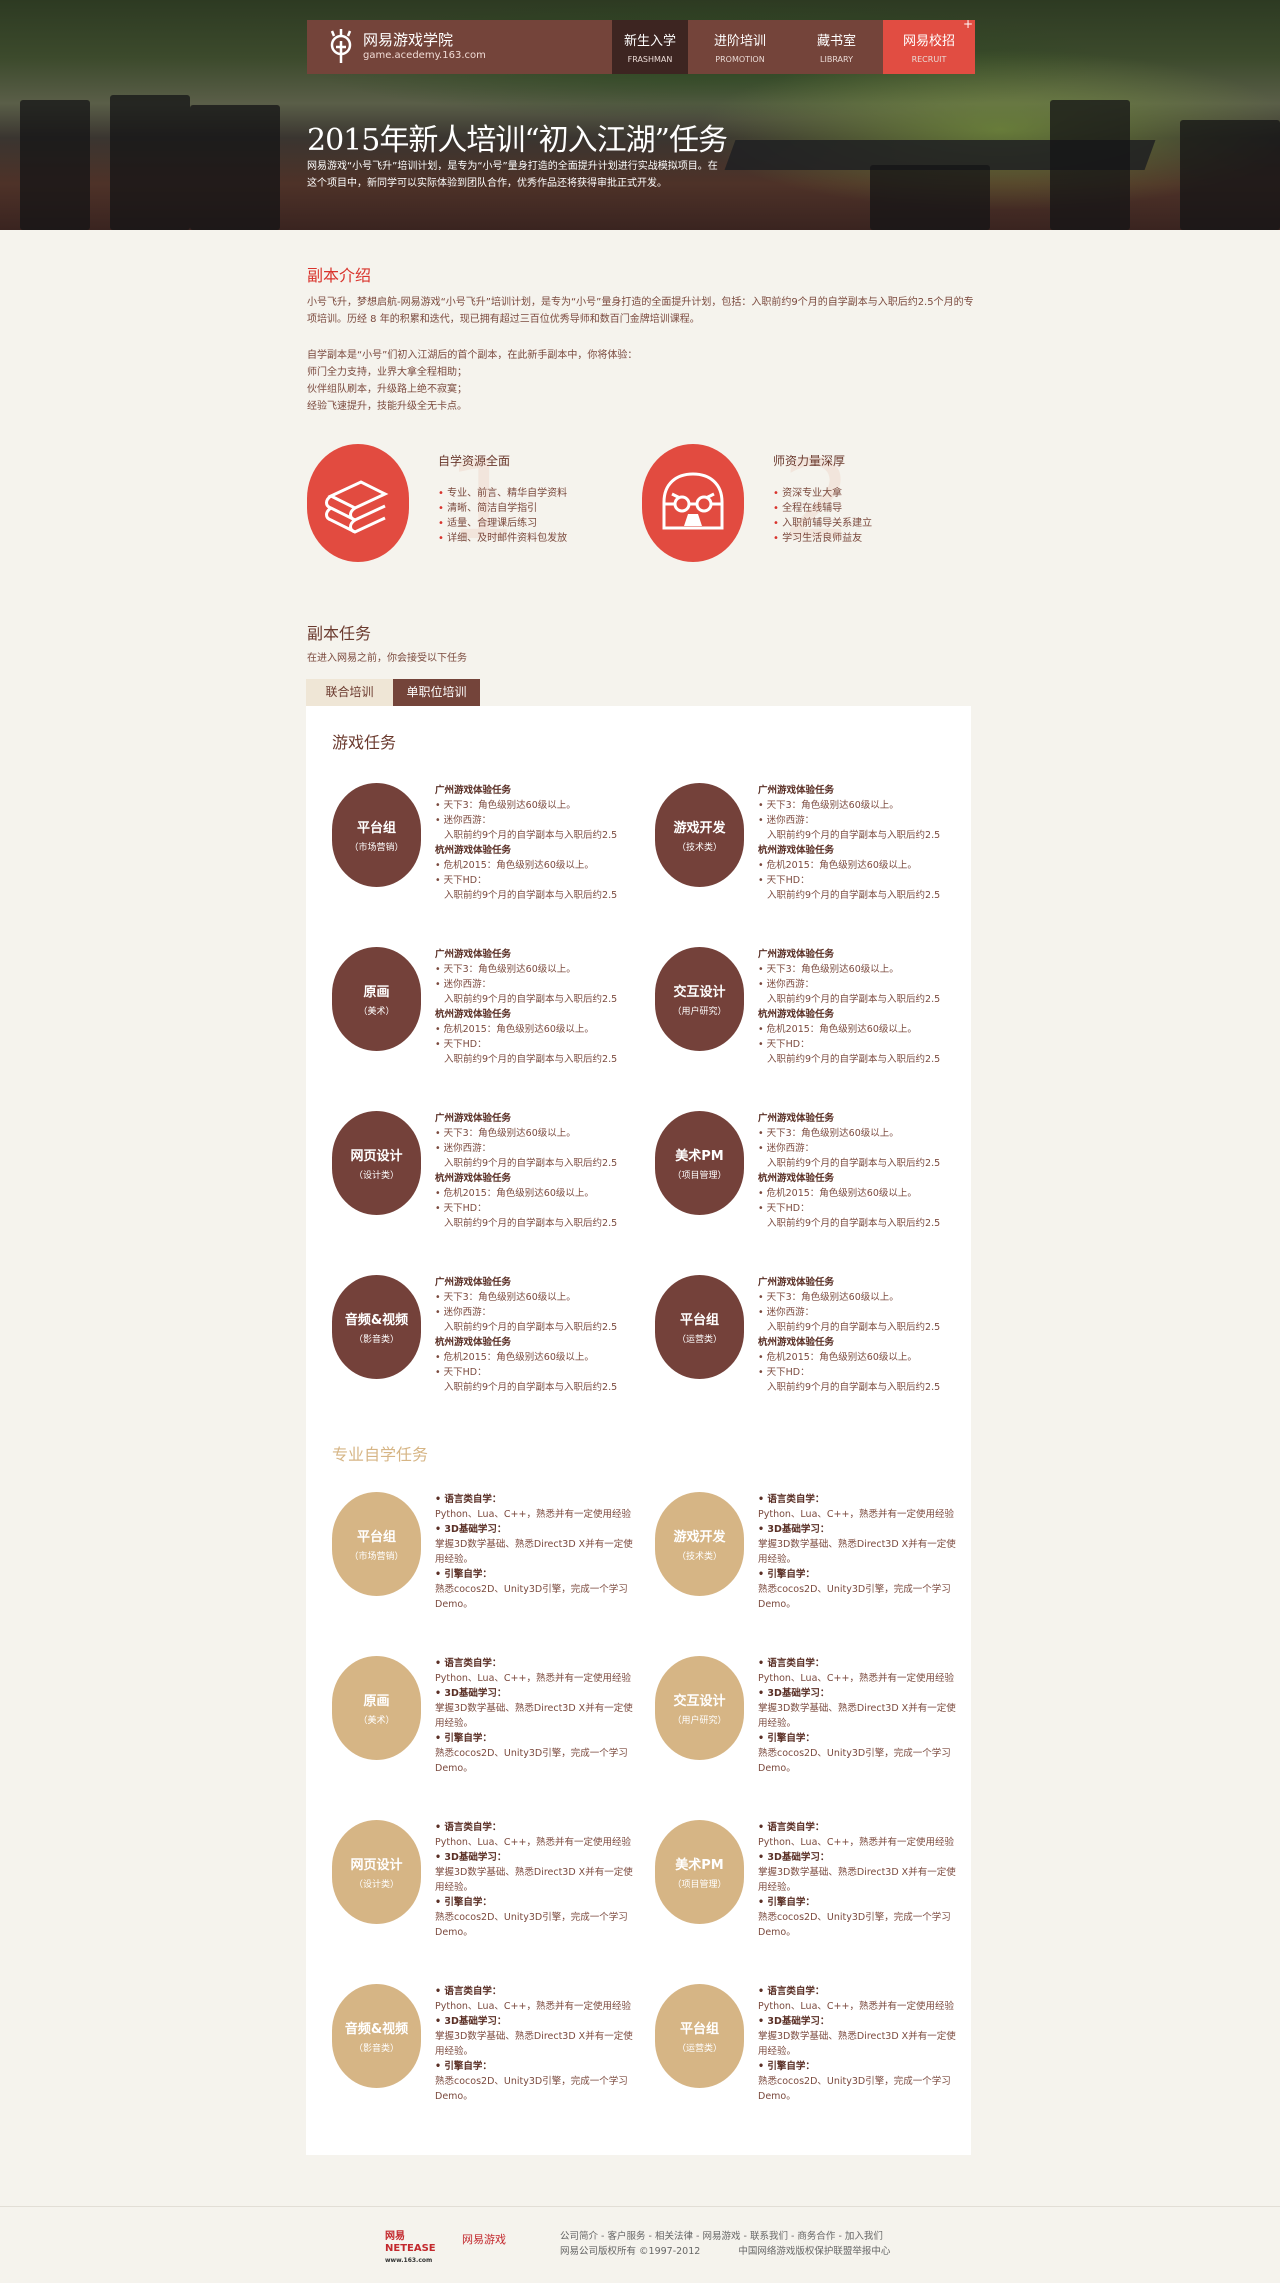  Describe the element at coordinates (517, 140) in the screenshot. I see `hero-title: 2015年新人培训“初入江湖”任务` at that location.